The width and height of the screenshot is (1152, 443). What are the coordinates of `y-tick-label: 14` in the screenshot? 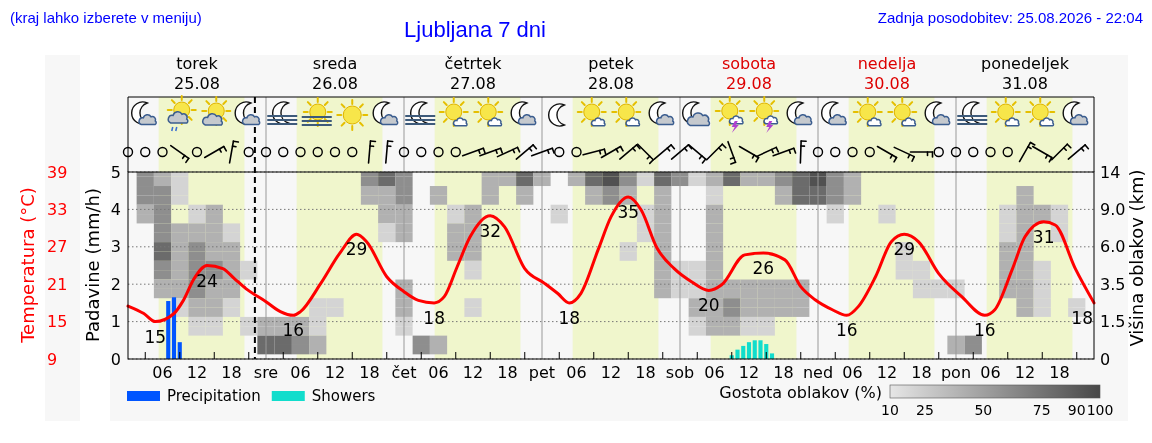 It's located at (1110, 172).